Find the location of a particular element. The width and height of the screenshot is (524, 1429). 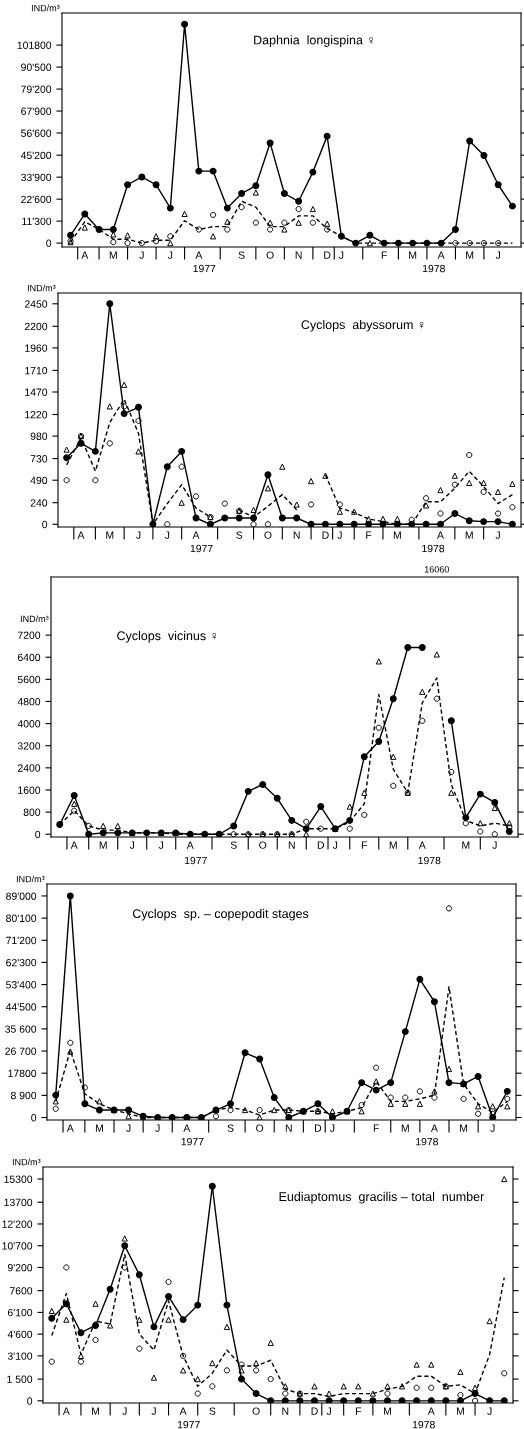

y-tick-label: 980 is located at coordinates (39, 436).